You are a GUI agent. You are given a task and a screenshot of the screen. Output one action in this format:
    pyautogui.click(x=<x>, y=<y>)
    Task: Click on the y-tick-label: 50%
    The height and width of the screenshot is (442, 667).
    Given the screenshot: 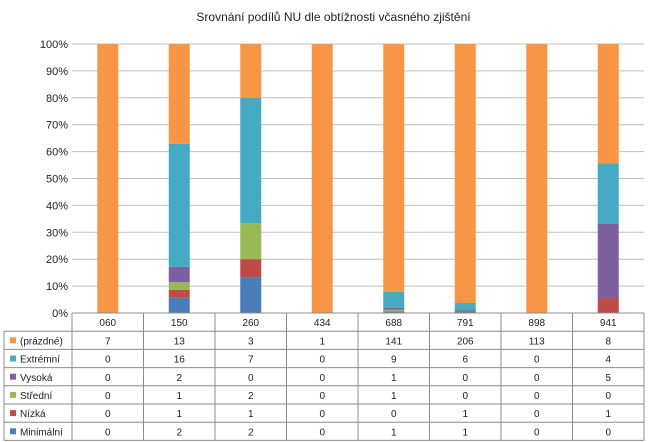 What is the action you would take?
    pyautogui.click(x=57, y=180)
    